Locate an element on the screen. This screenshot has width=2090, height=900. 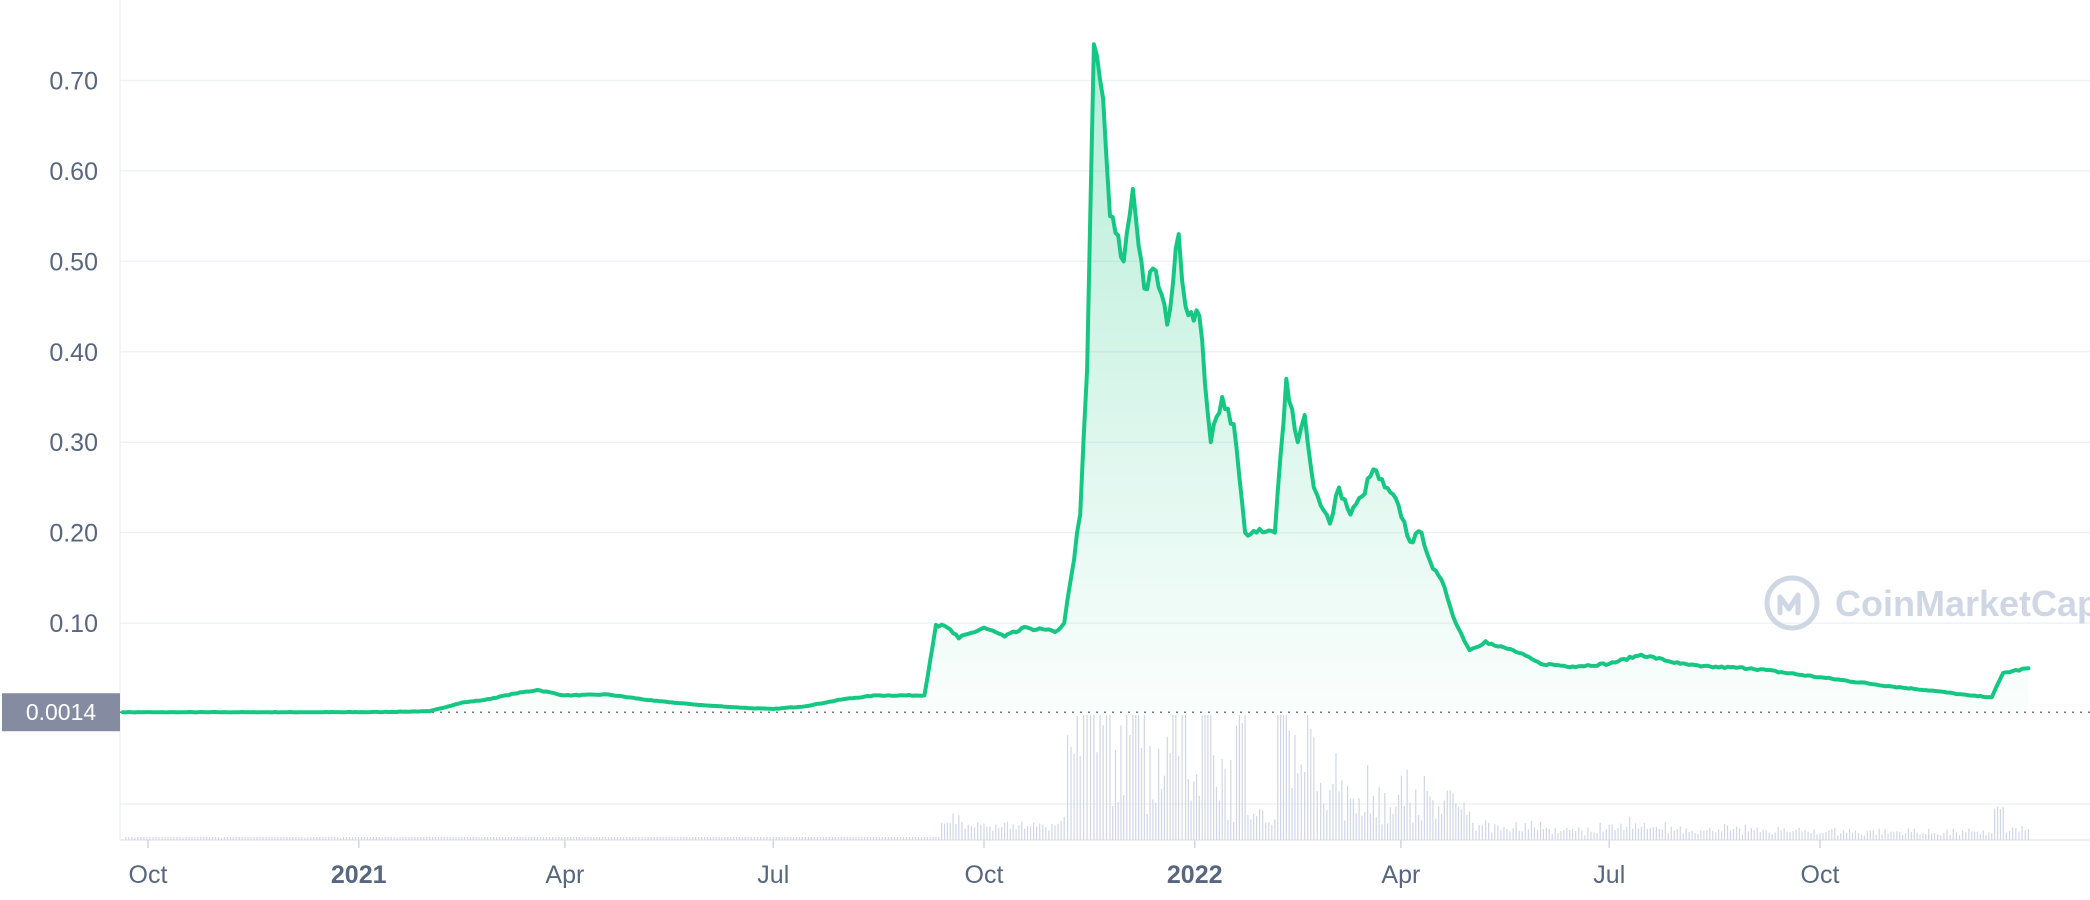
y-tick-label: 0.30 is located at coordinates (73, 443).